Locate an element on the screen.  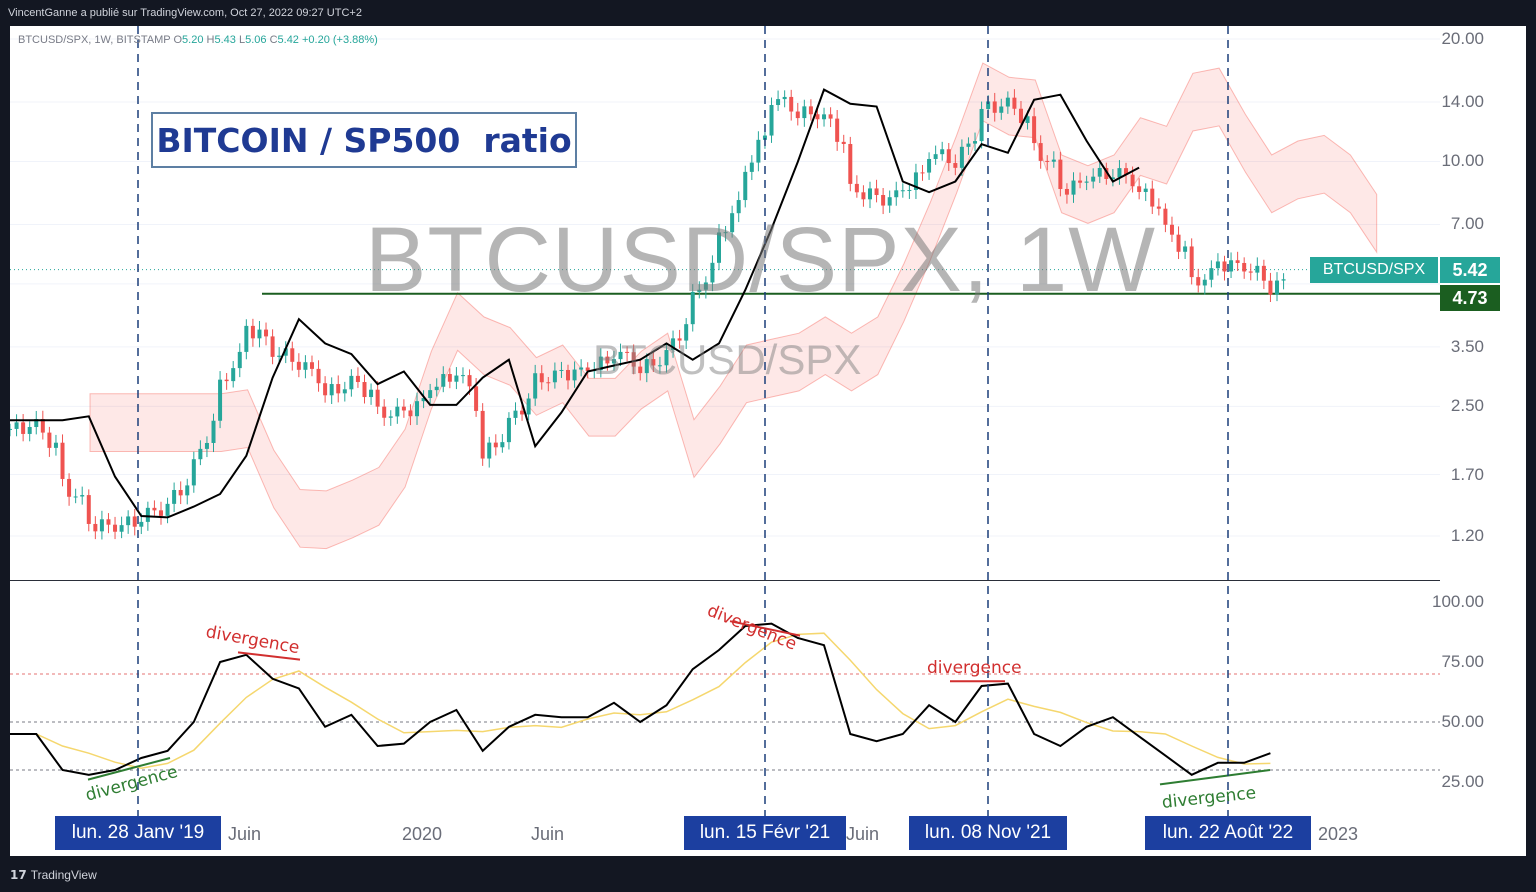
chart-title-box: BITCOIN / SP500 ratio is located at coordinates (364, 140).